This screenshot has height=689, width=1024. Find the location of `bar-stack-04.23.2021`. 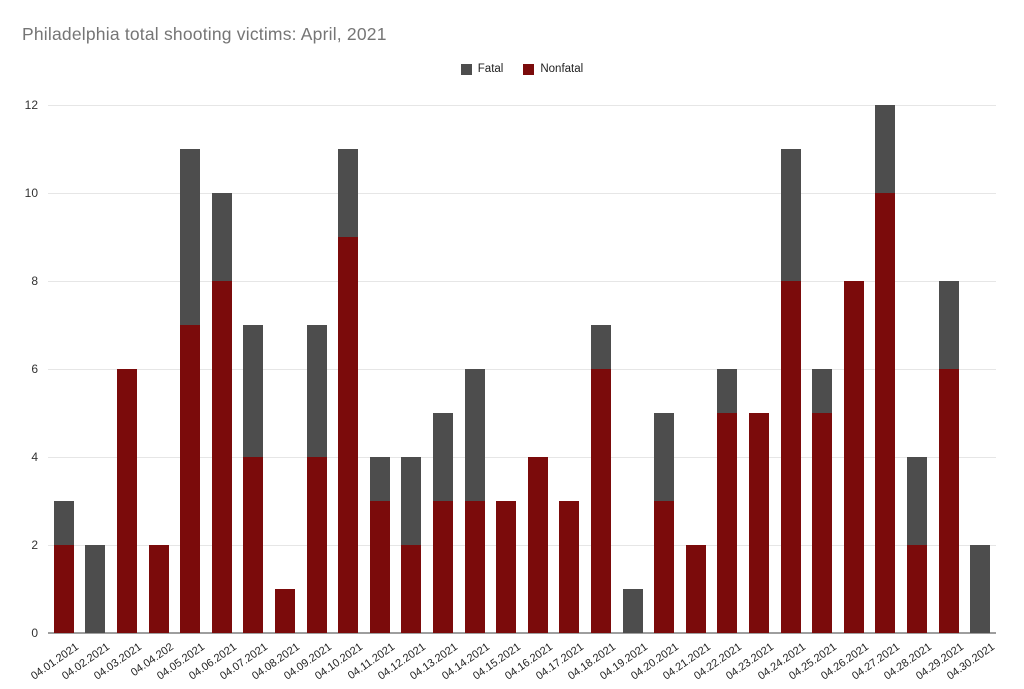

bar-stack-04.23.2021 is located at coordinates (758, 523).